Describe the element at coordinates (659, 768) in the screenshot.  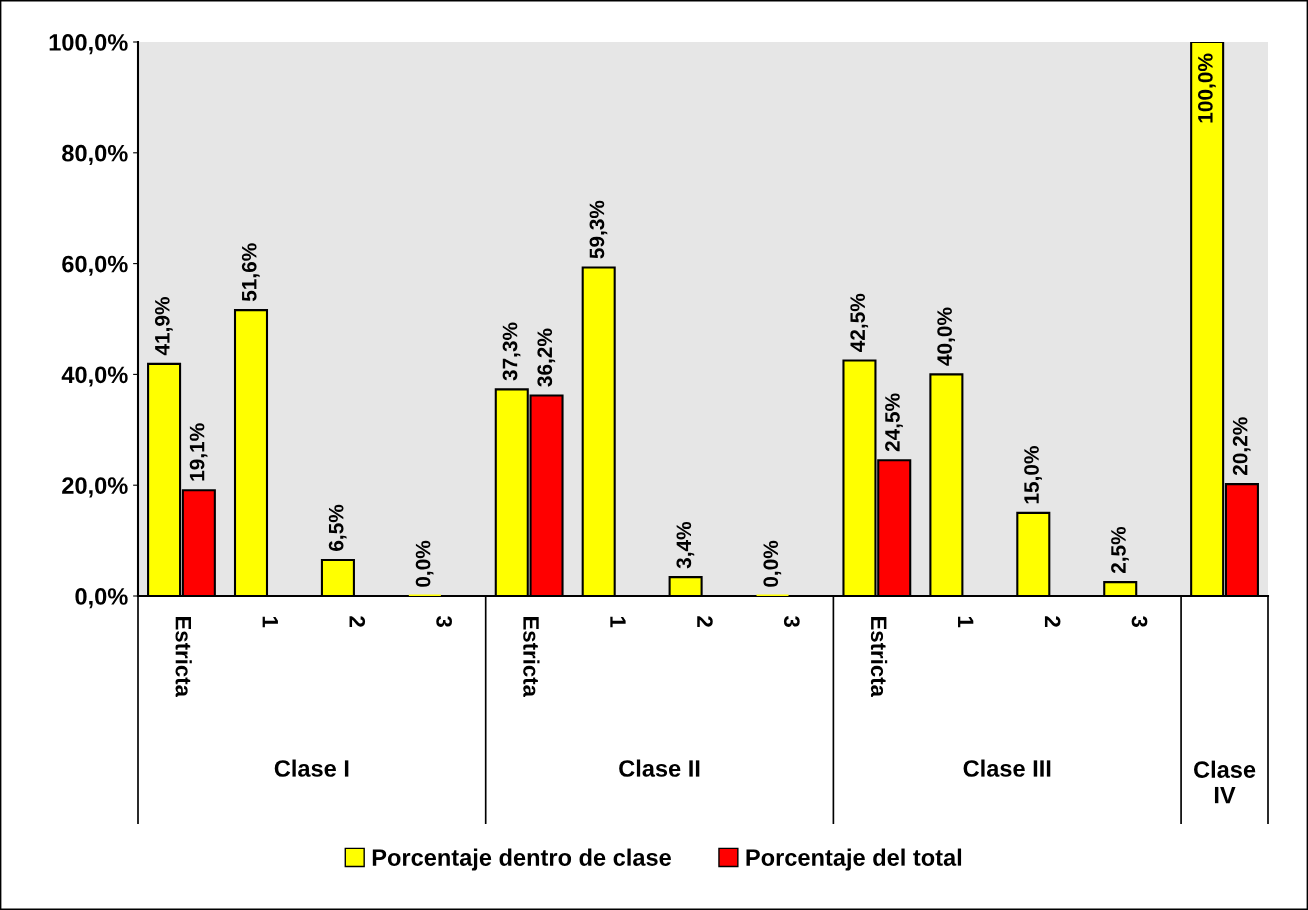
I see `text: Clase II` at that location.